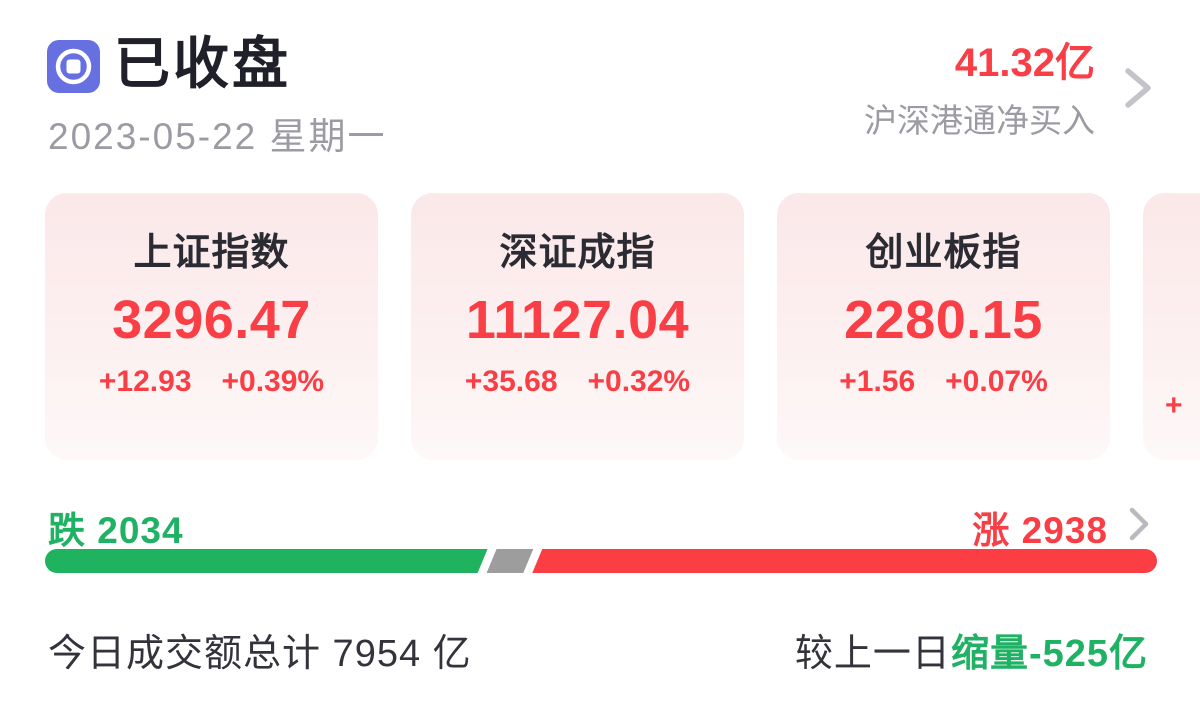  Describe the element at coordinates (943, 320) in the screenshot. I see `index-value: 2280.15` at that location.